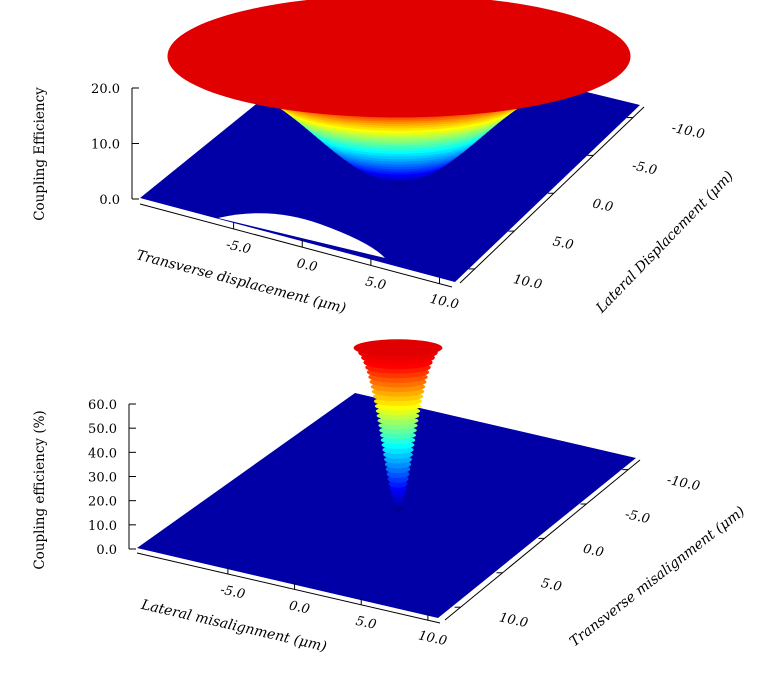 The image size is (778, 691). I want to click on z-ticks-bottom: 0.0 10.0 20.0 30.0 40.0 50.0 60.0, so click(112, 478).